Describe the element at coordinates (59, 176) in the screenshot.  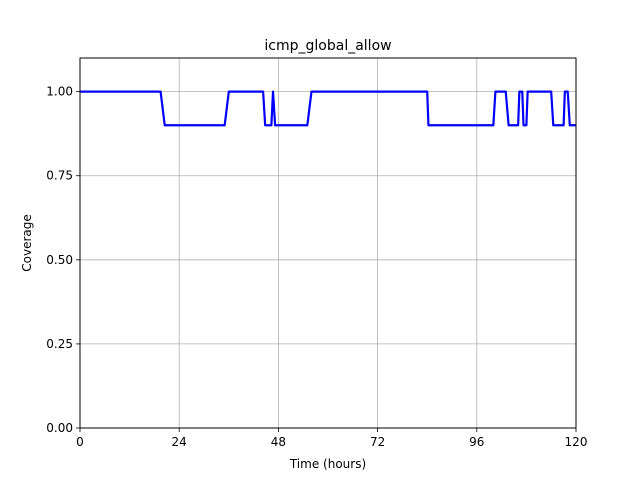
I see `y-tick-label: 0.75` at that location.